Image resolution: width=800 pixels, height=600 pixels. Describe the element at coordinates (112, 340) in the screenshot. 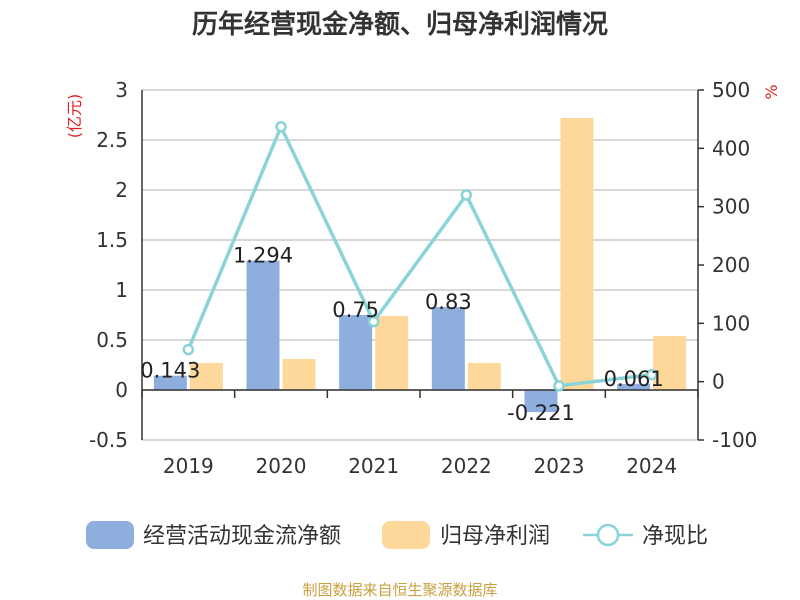

I see `left-tick-label: 0.5` at that location.